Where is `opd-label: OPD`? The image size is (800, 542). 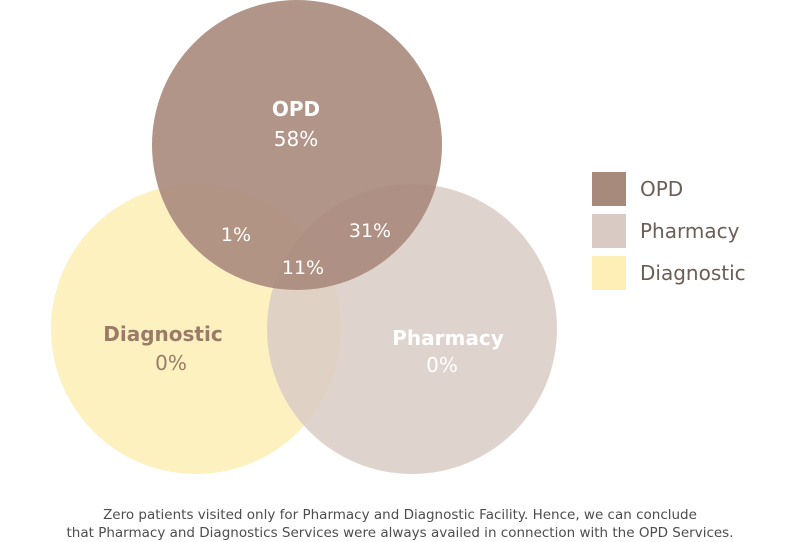
opd-label: OPD is located at coordinates (296, 109).